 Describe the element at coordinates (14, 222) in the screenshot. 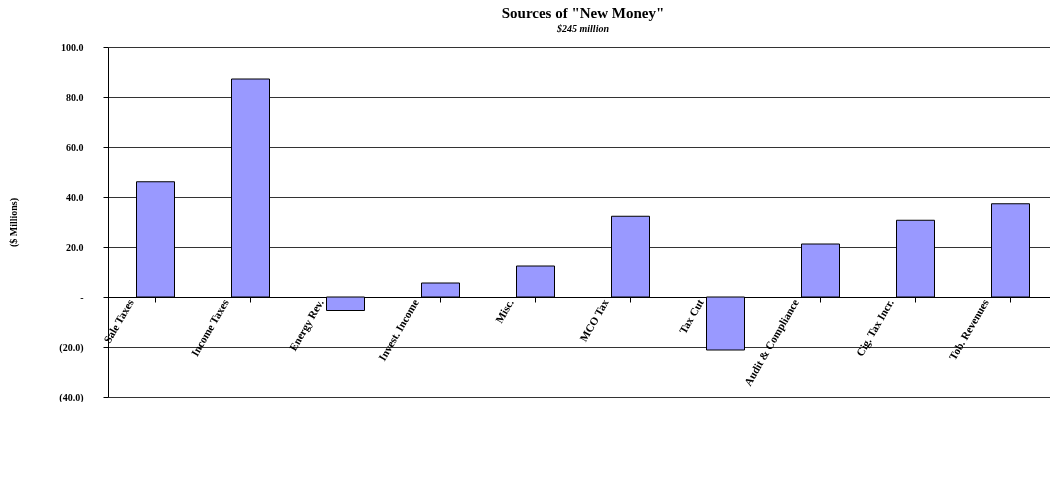

I see `y-axis-title: ($ Millions)` at that location.